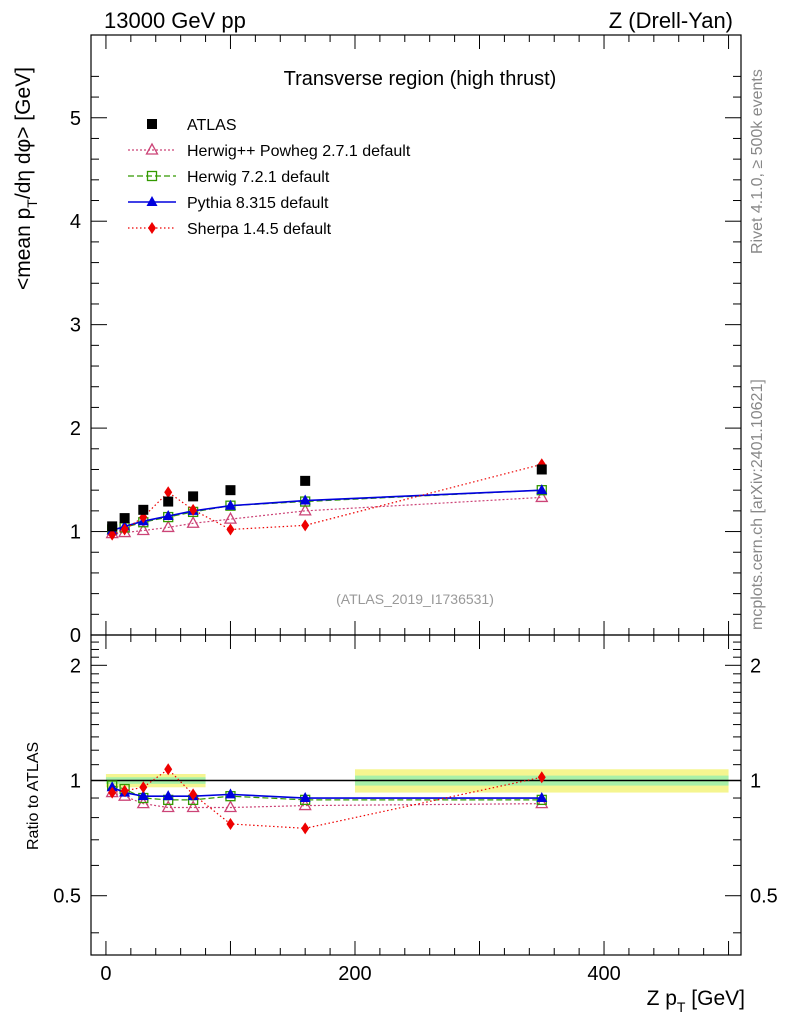  Describe the element at coordinates (757, 504) in the screenshot. I see `mcplots-label: mcplots.cern.ch [arXiv:2401.10621]` at that location.